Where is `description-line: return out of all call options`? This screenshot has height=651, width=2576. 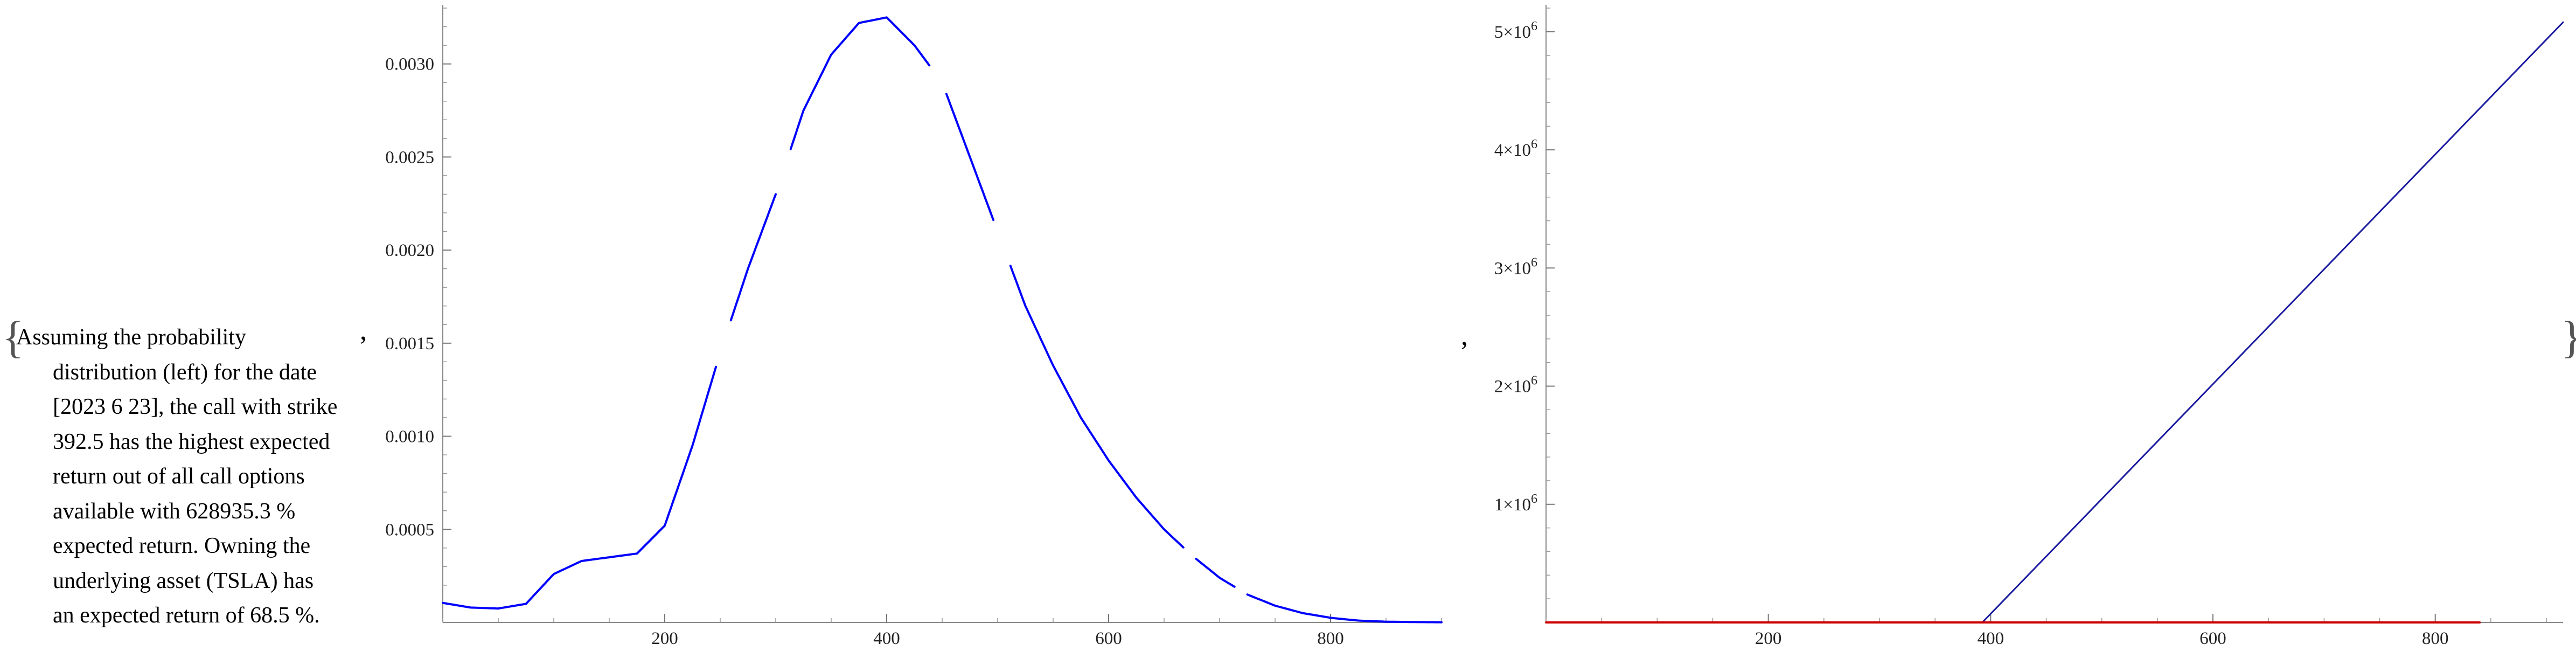 description-line: return out of all call options is located at coordinates (179, 476).